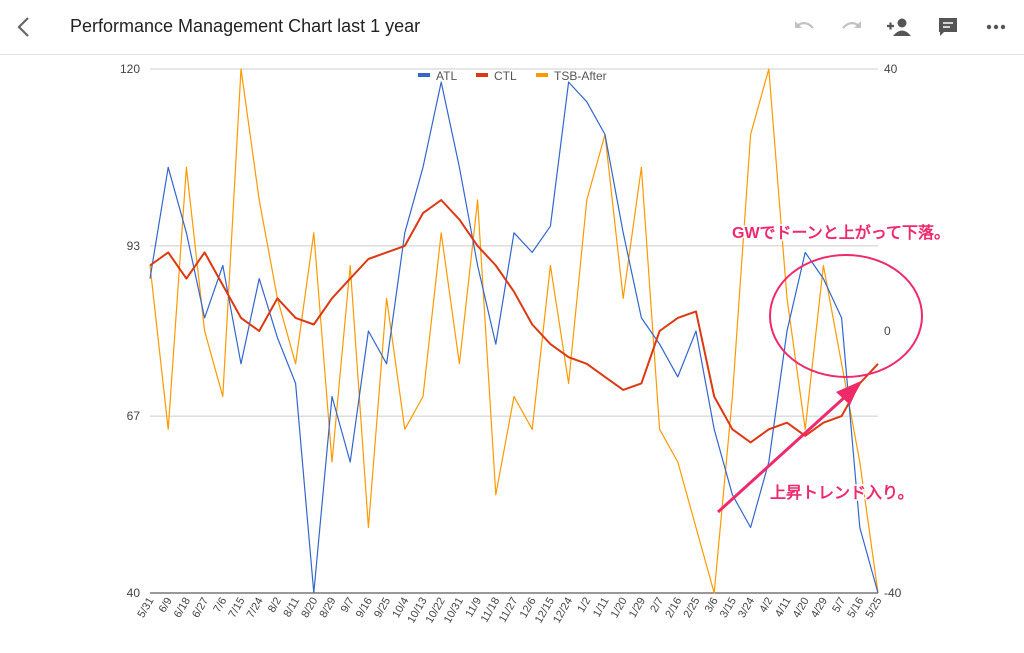 Image resolution: width=1024 pixels, height=653 pixels. Describe the element at coordinates (245, 26) in the screenshot. I see `page-title: Performance Management Chart last 1 year` at that location.